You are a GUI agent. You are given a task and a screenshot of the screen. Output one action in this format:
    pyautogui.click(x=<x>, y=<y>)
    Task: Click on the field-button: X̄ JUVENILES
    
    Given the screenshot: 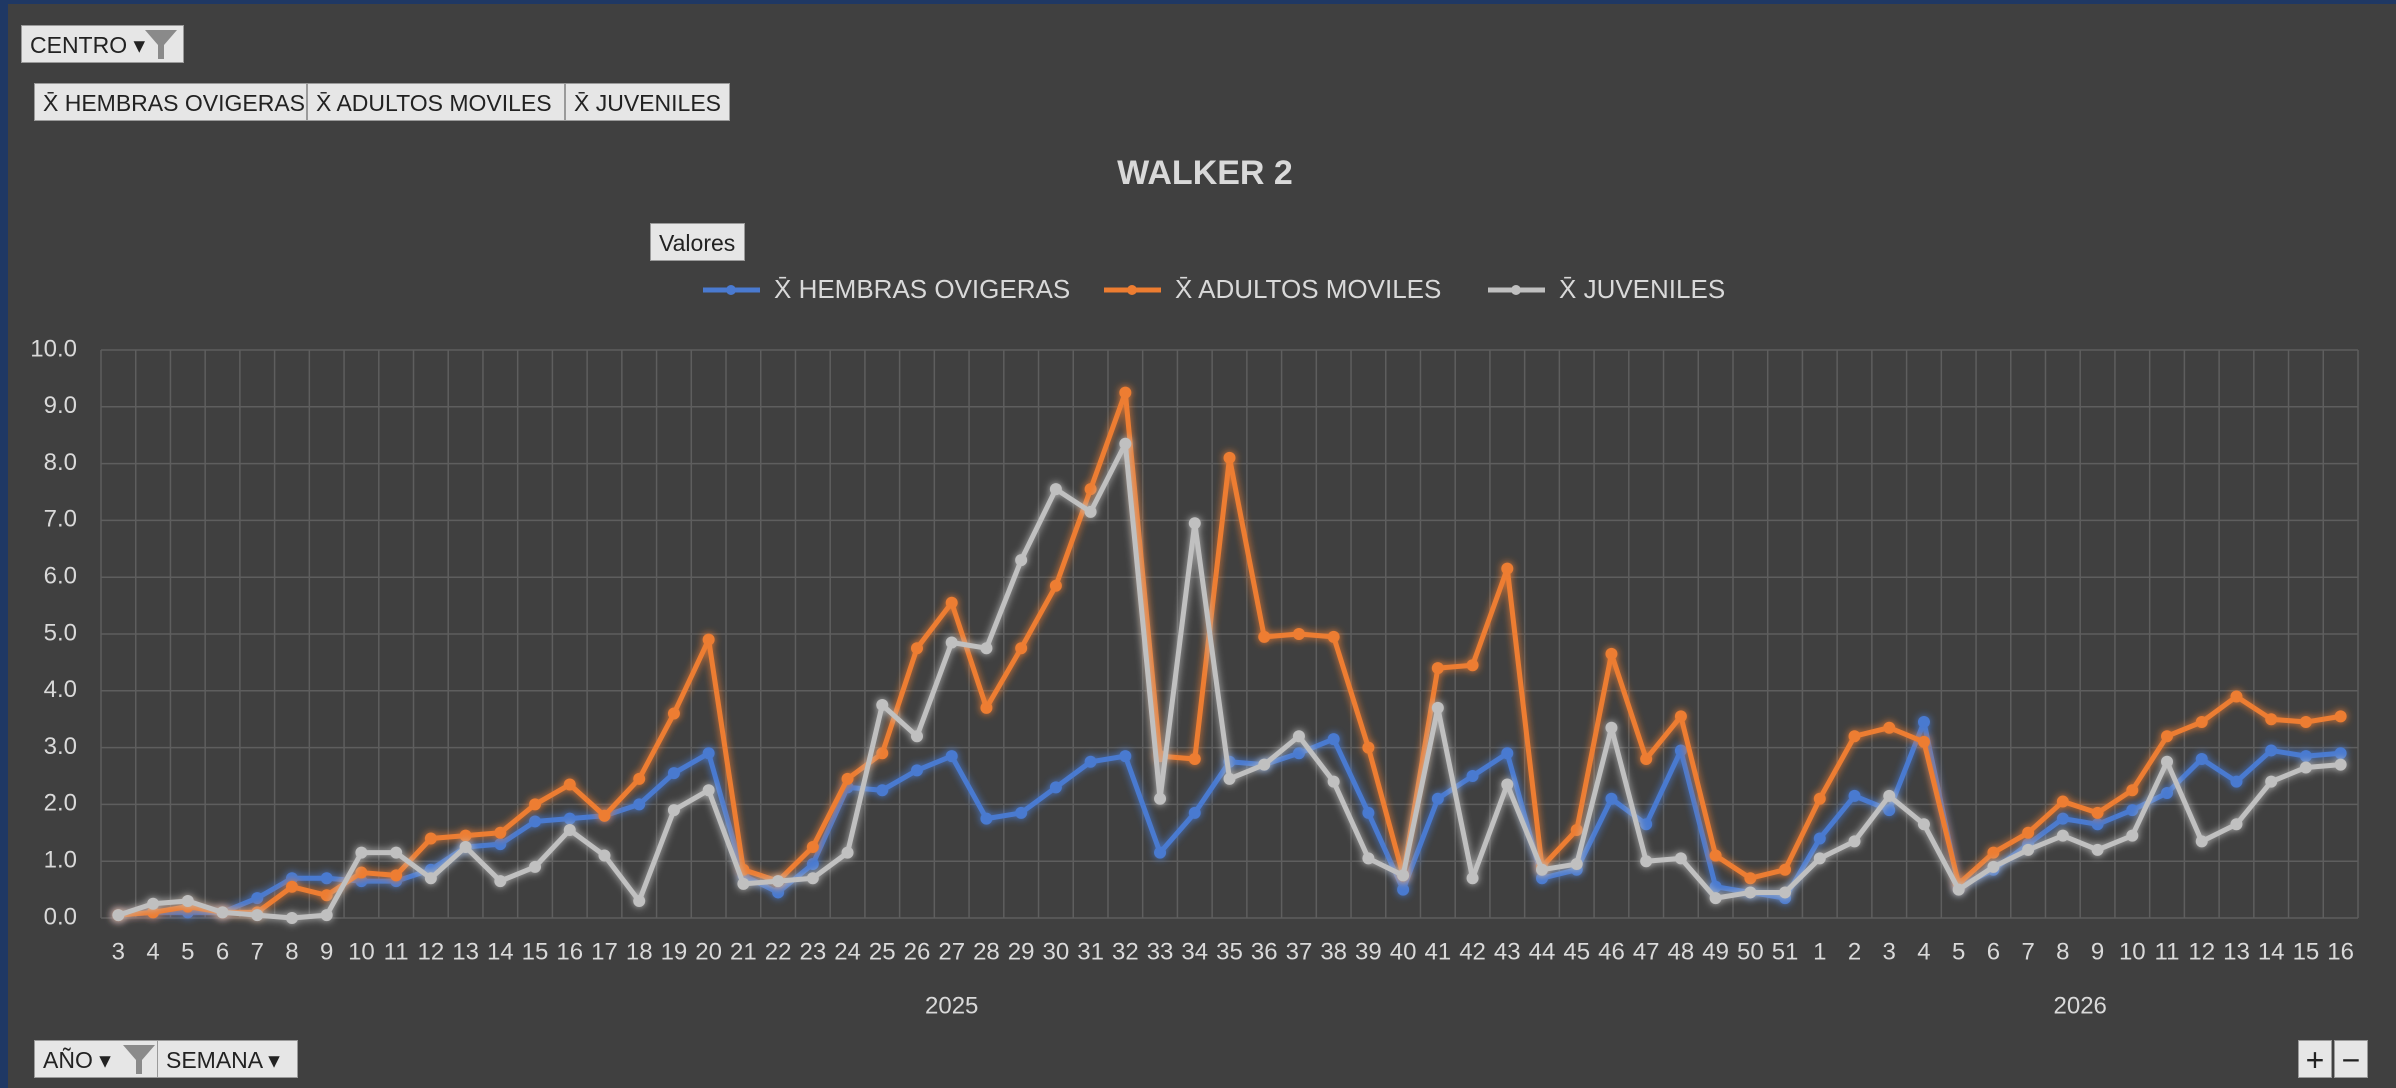 What is the action you would take?
    pyautogui.click(x=647, y=102)
    